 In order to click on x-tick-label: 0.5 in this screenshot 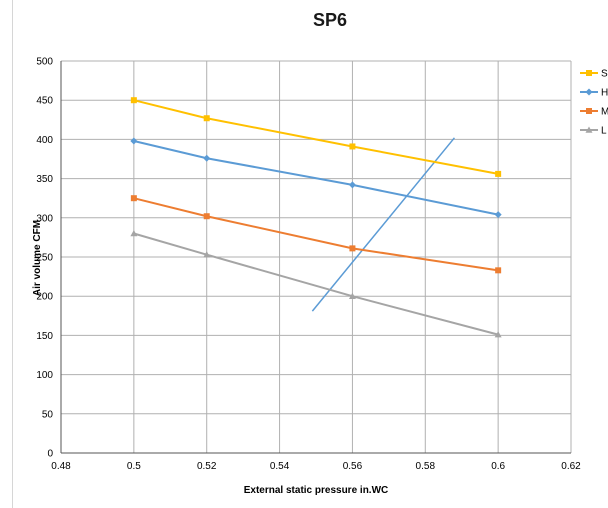, I will do `click(134, 466)`.